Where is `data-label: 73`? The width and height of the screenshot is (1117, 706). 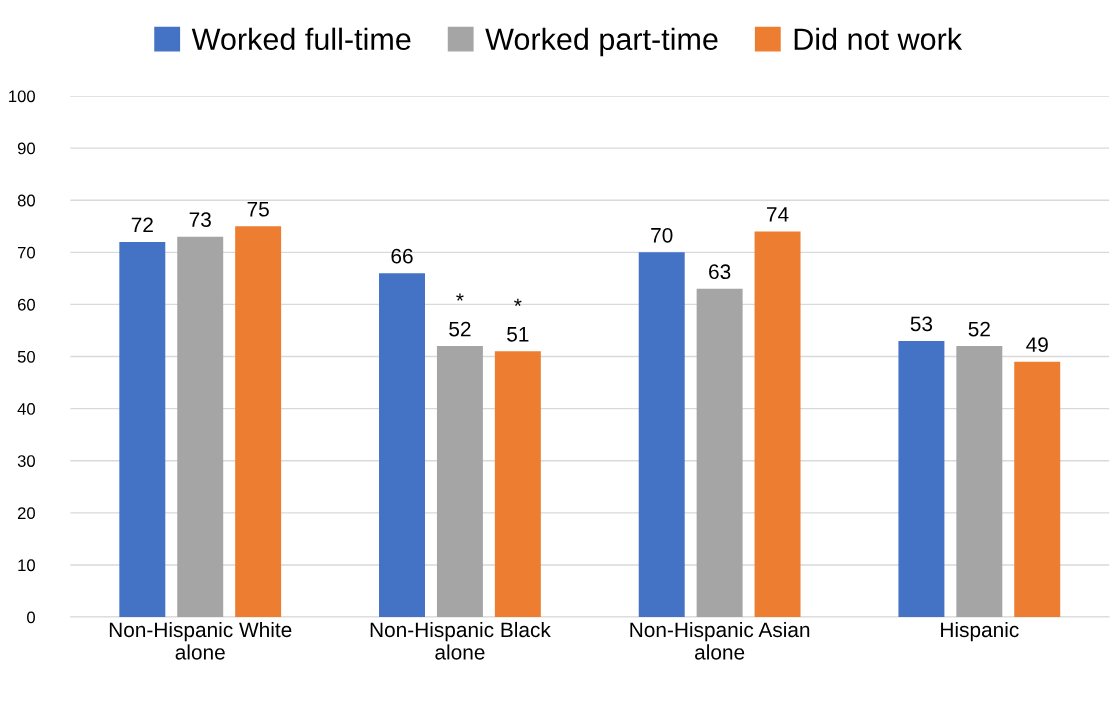 data-label: 73 is located at coordinates (200, 220).